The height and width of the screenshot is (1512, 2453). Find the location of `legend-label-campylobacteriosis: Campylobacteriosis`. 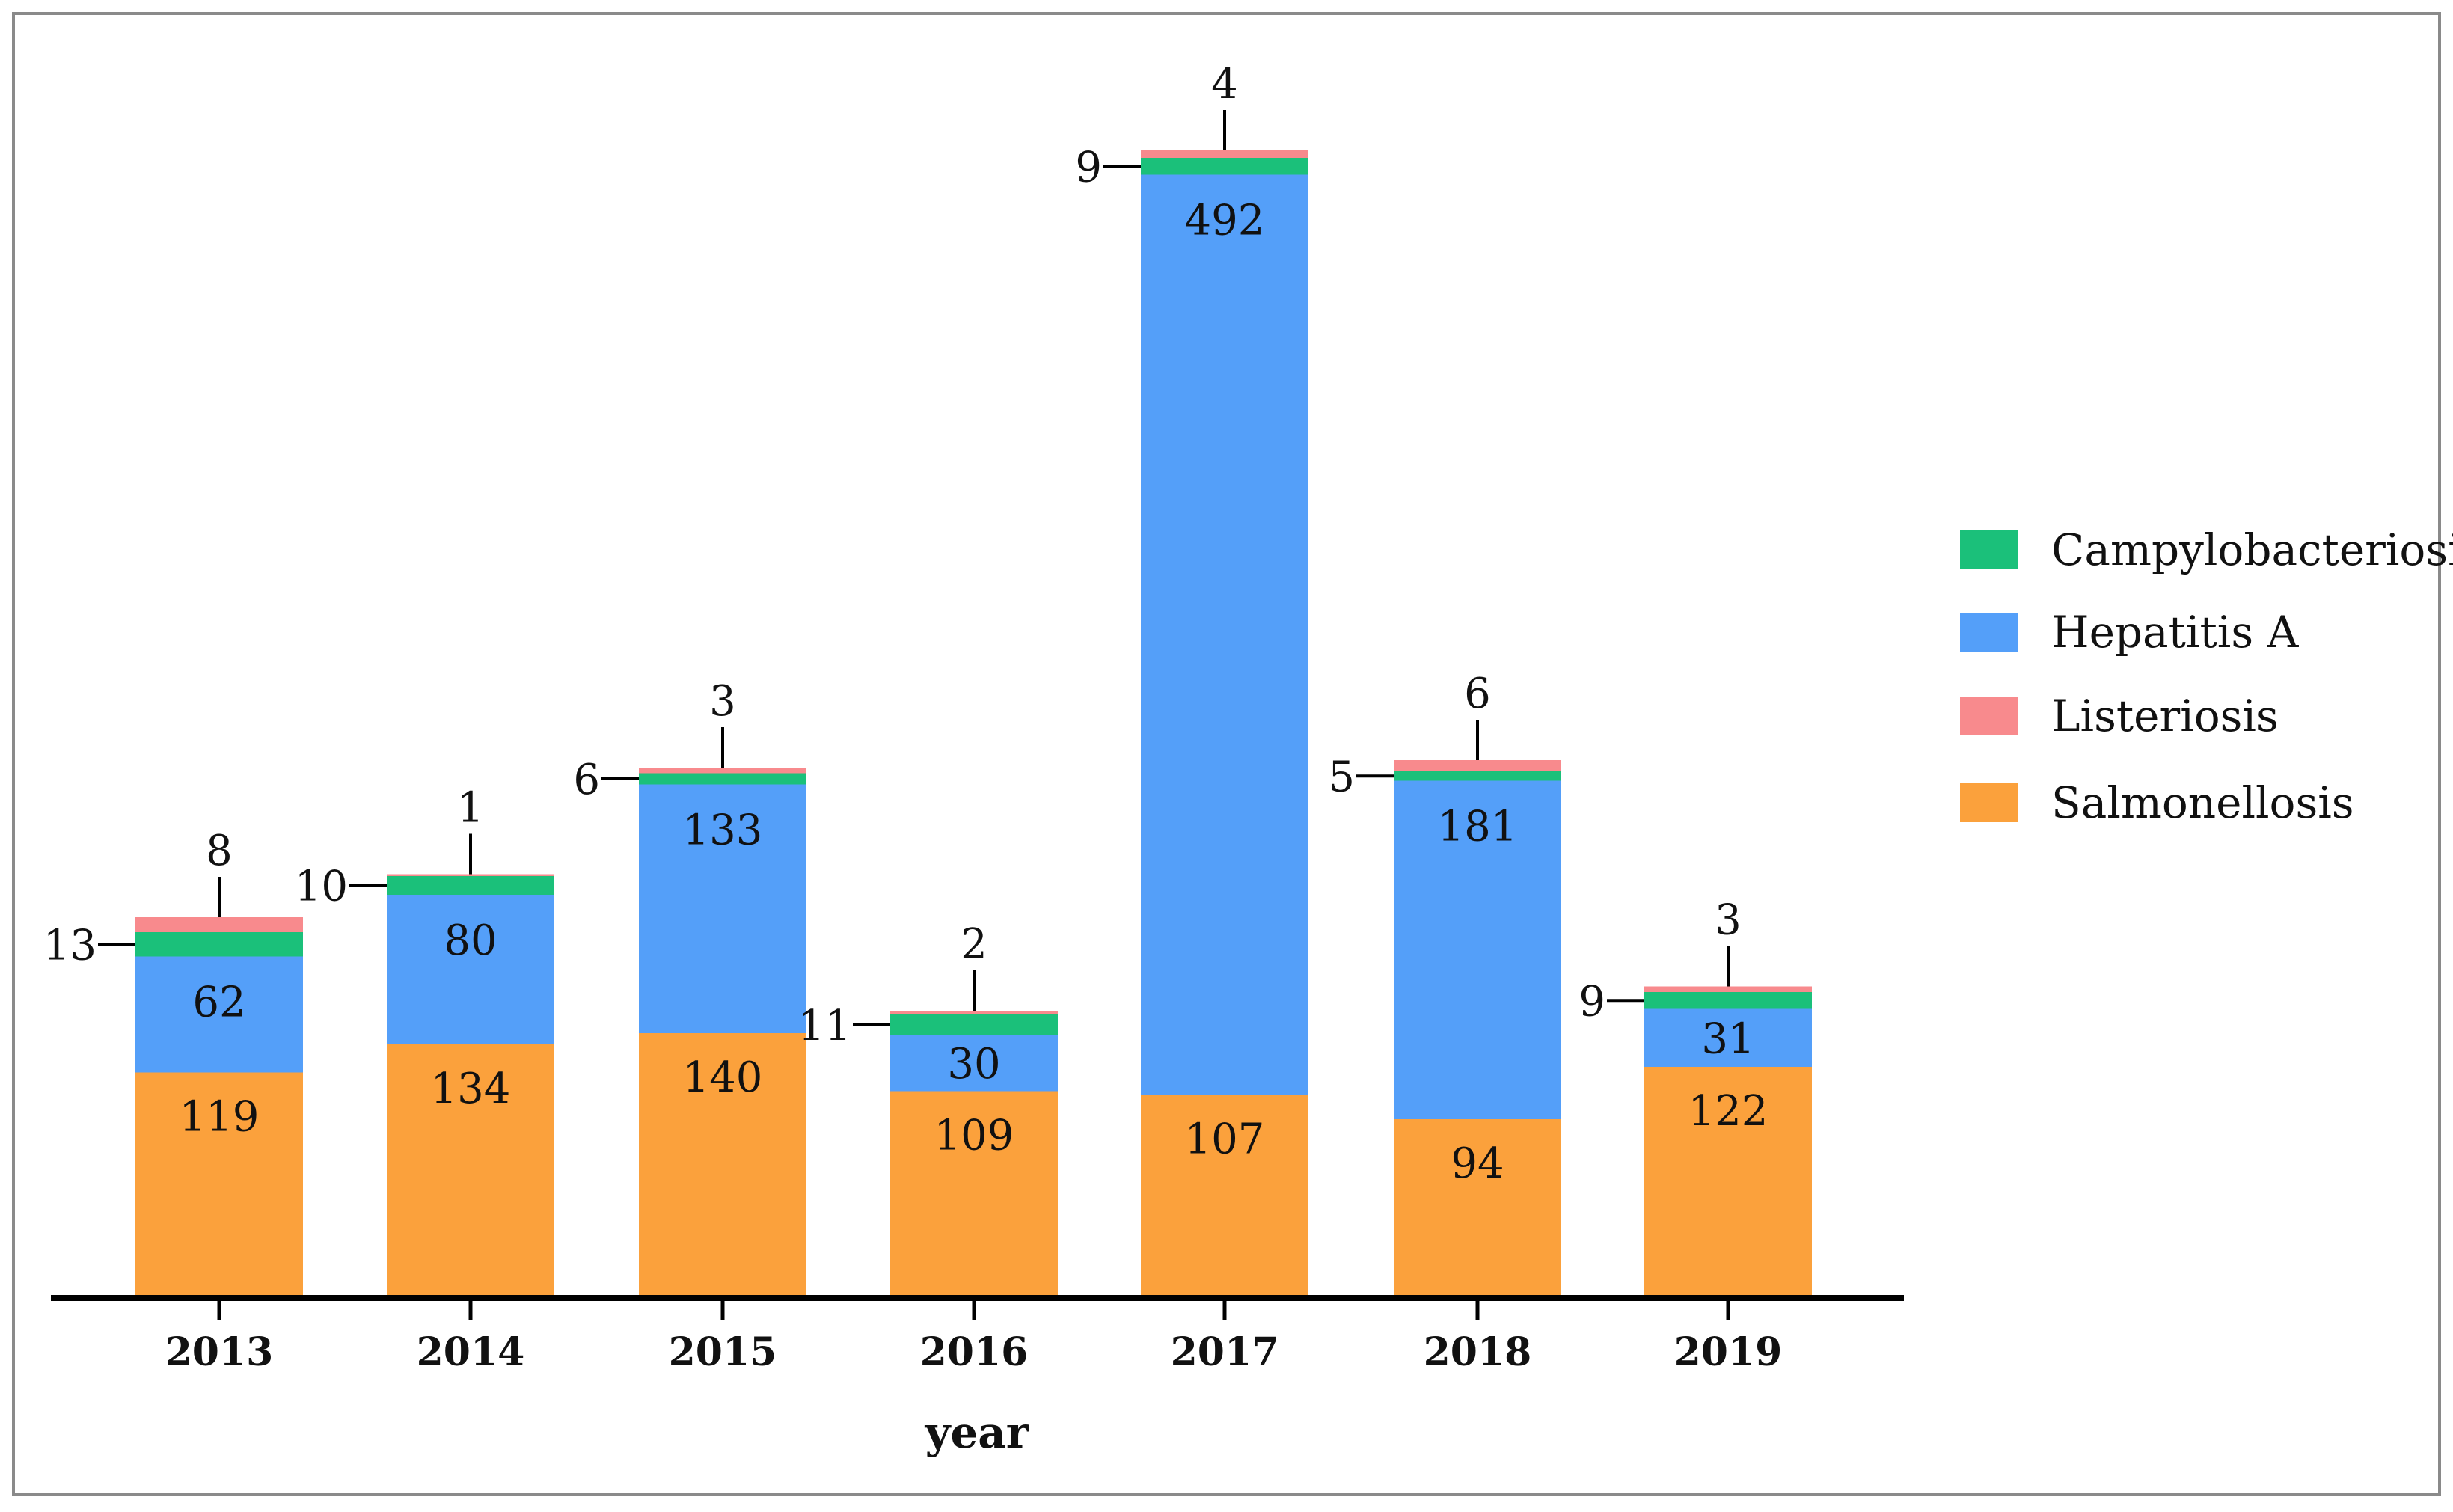

legend-label-campylobacteriosis: Campylobacteriosis is located at coordinates (2252, 549).